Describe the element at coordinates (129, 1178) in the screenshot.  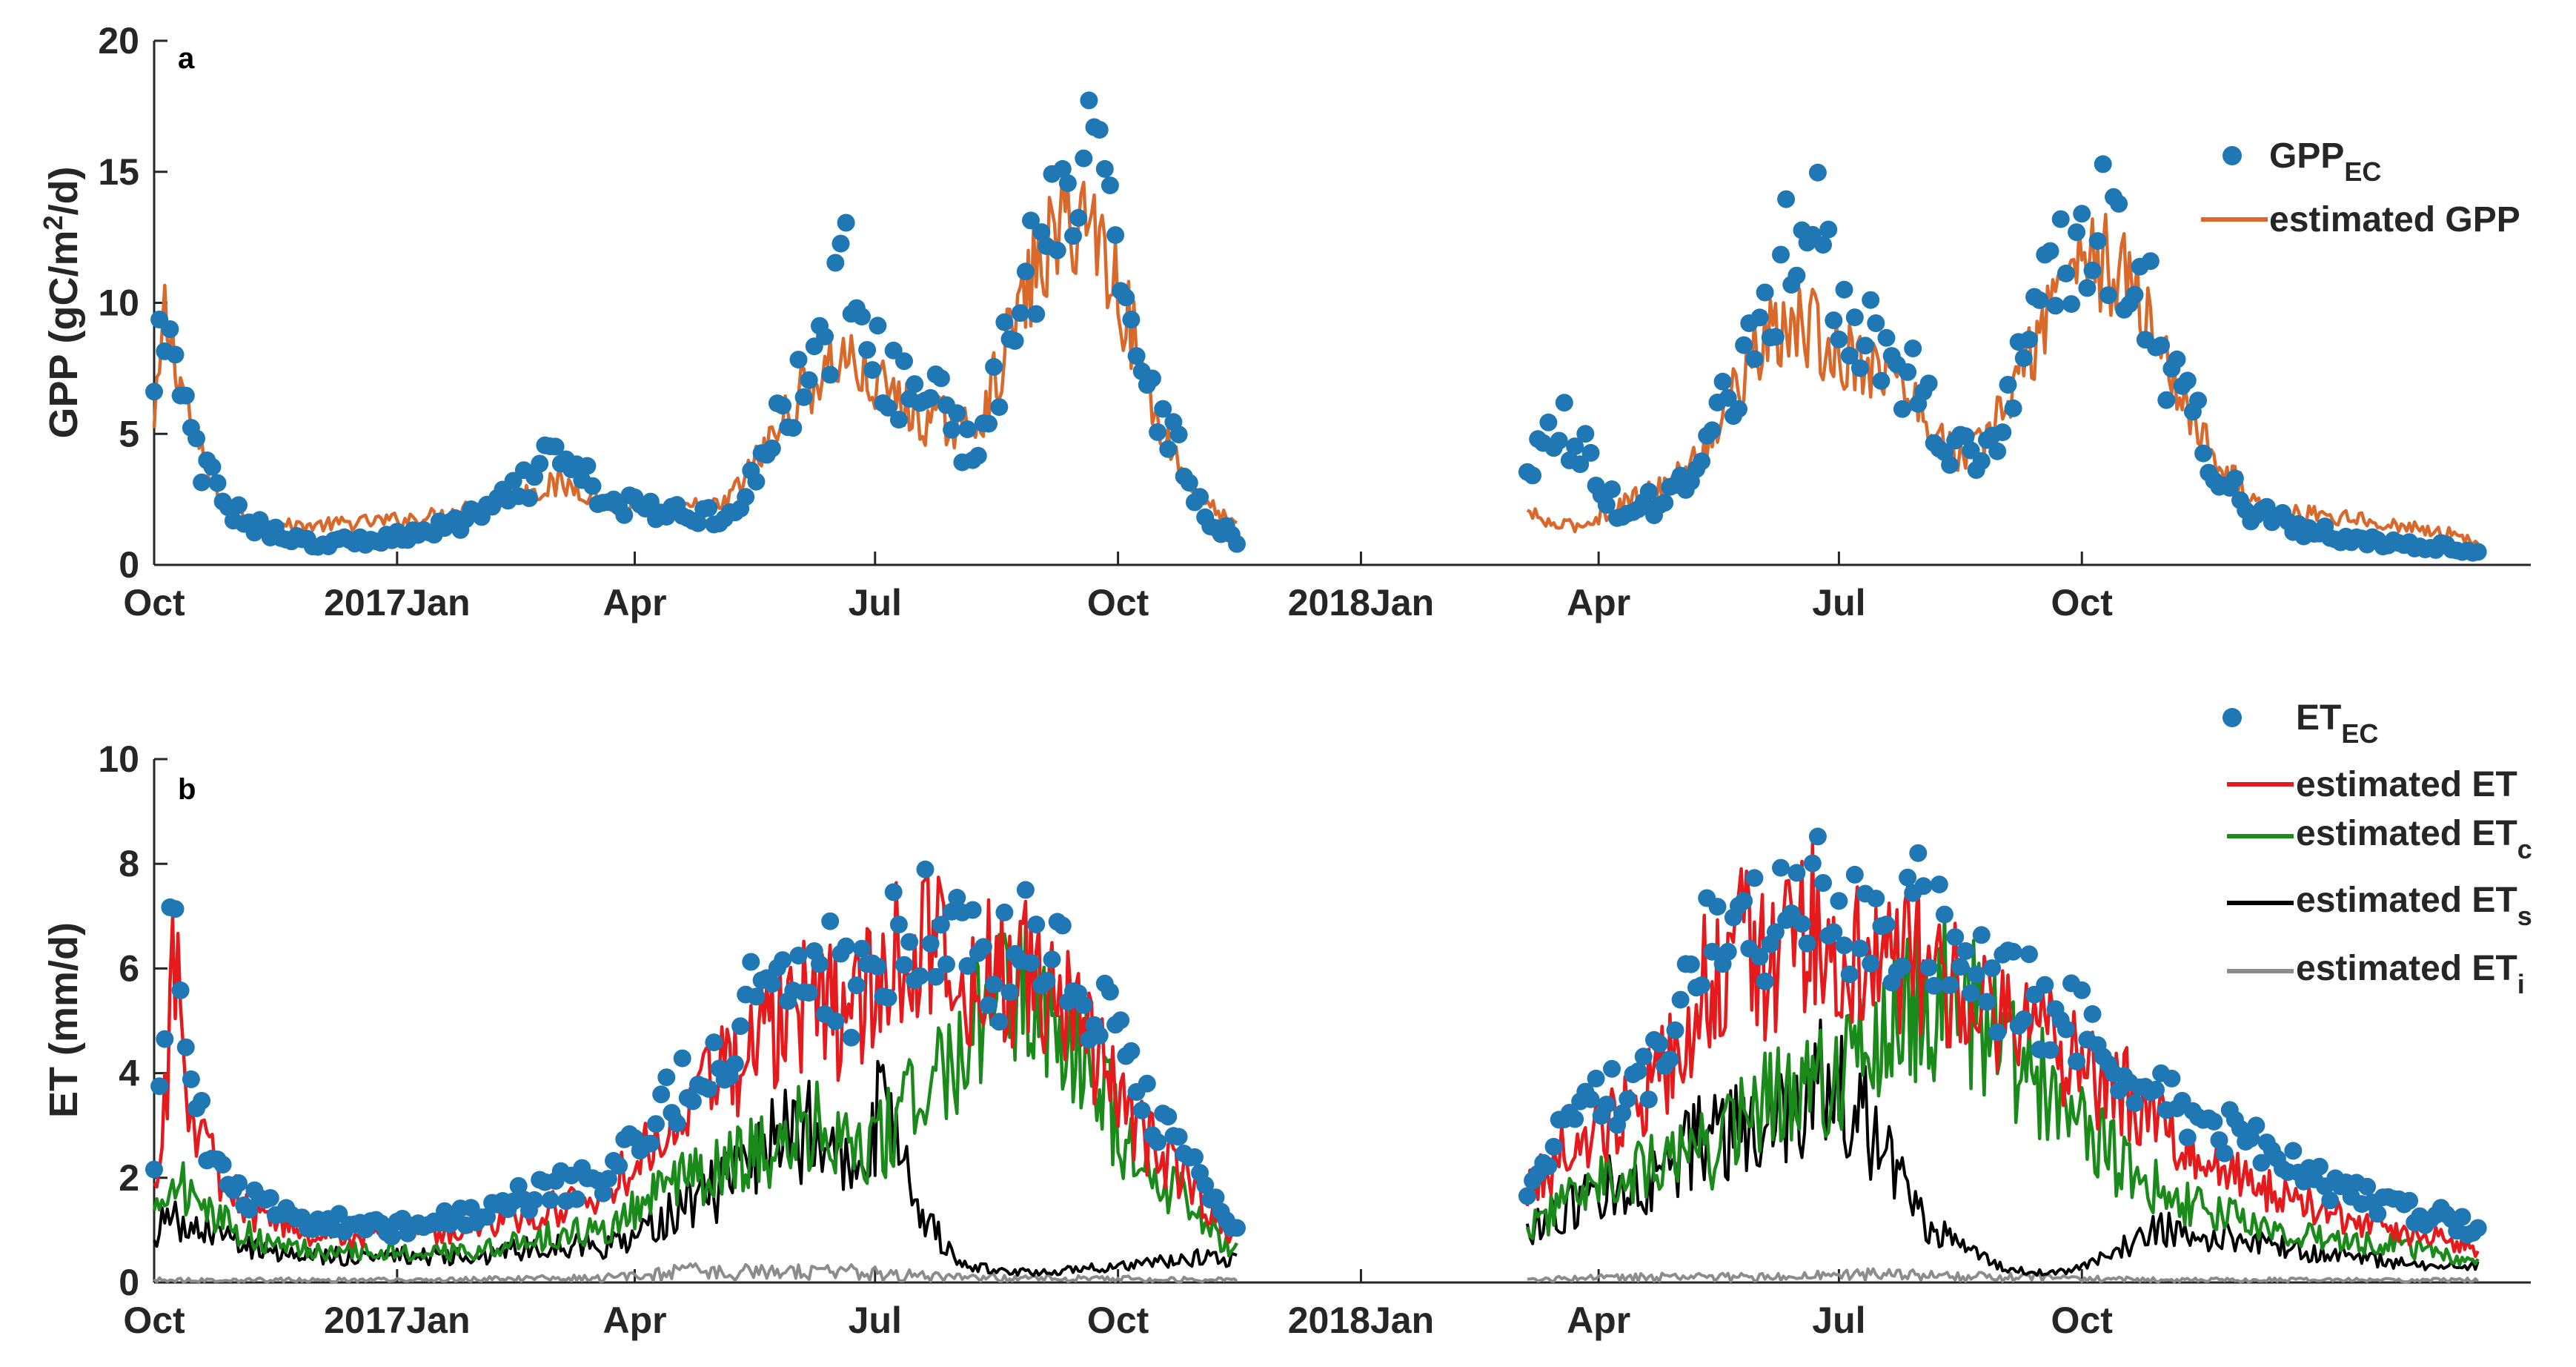
I see `et-ytick-label: 2` at that location.